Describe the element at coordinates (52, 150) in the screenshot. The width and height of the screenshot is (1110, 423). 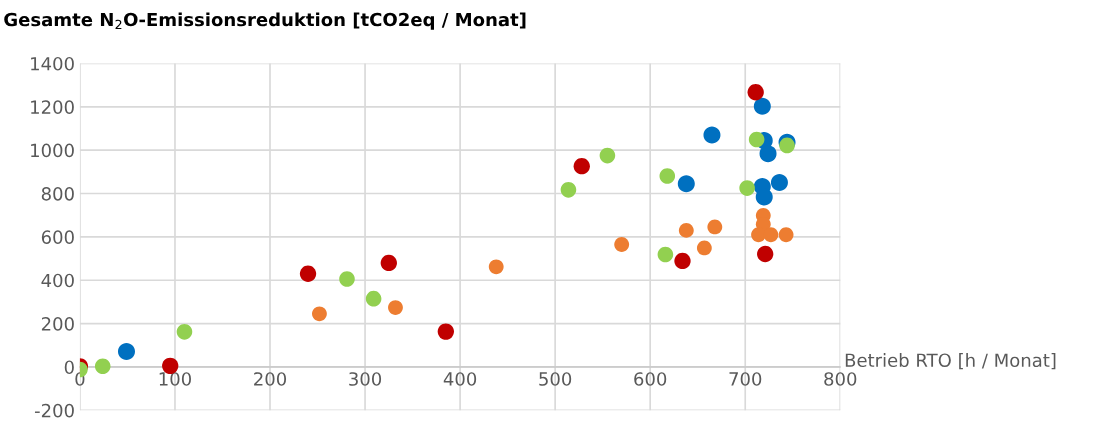
I see `y-tick-label: 1000` at that location.